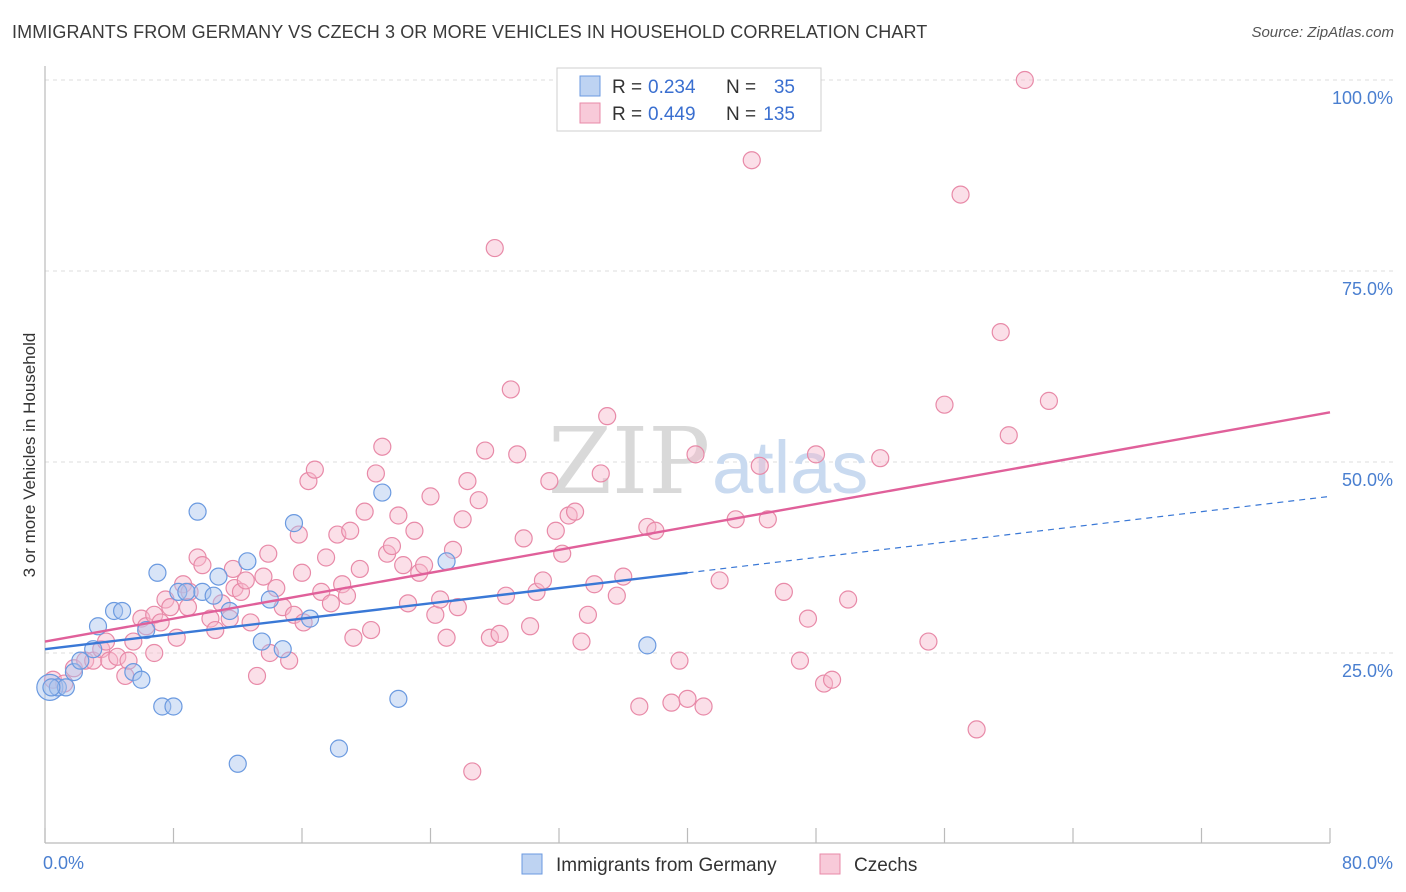 Image resolution: width=1406 pixels, height=892 pixels. What do you see at coordinates (779, 114) in the screenshot?
I see `stats-n-value: 135` at bounding box center [779, 114].